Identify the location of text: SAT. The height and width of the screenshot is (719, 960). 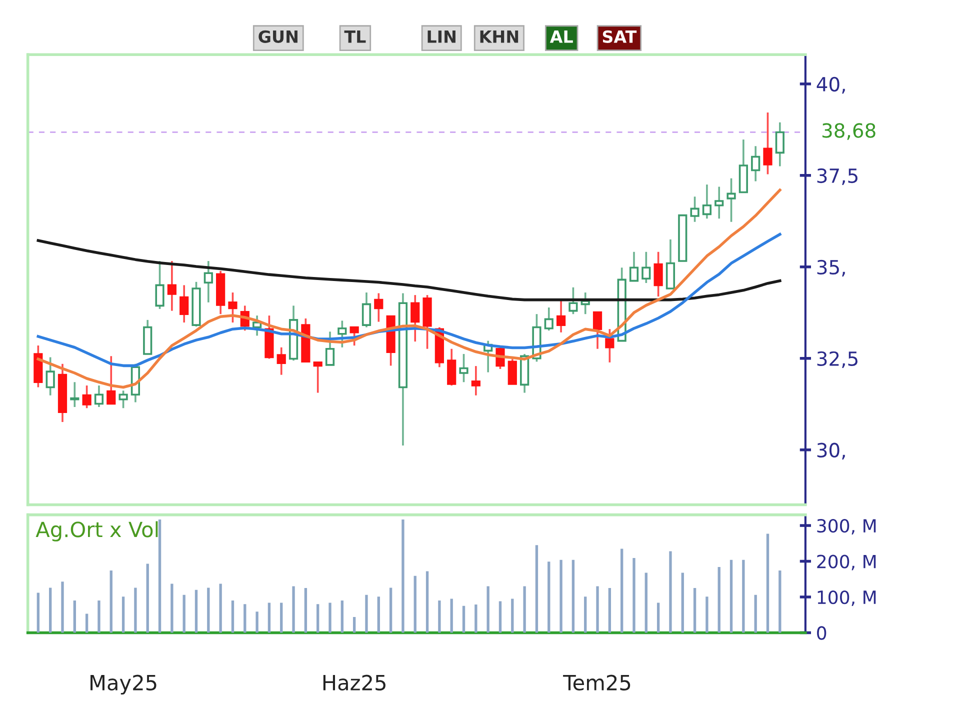
(619, 36).